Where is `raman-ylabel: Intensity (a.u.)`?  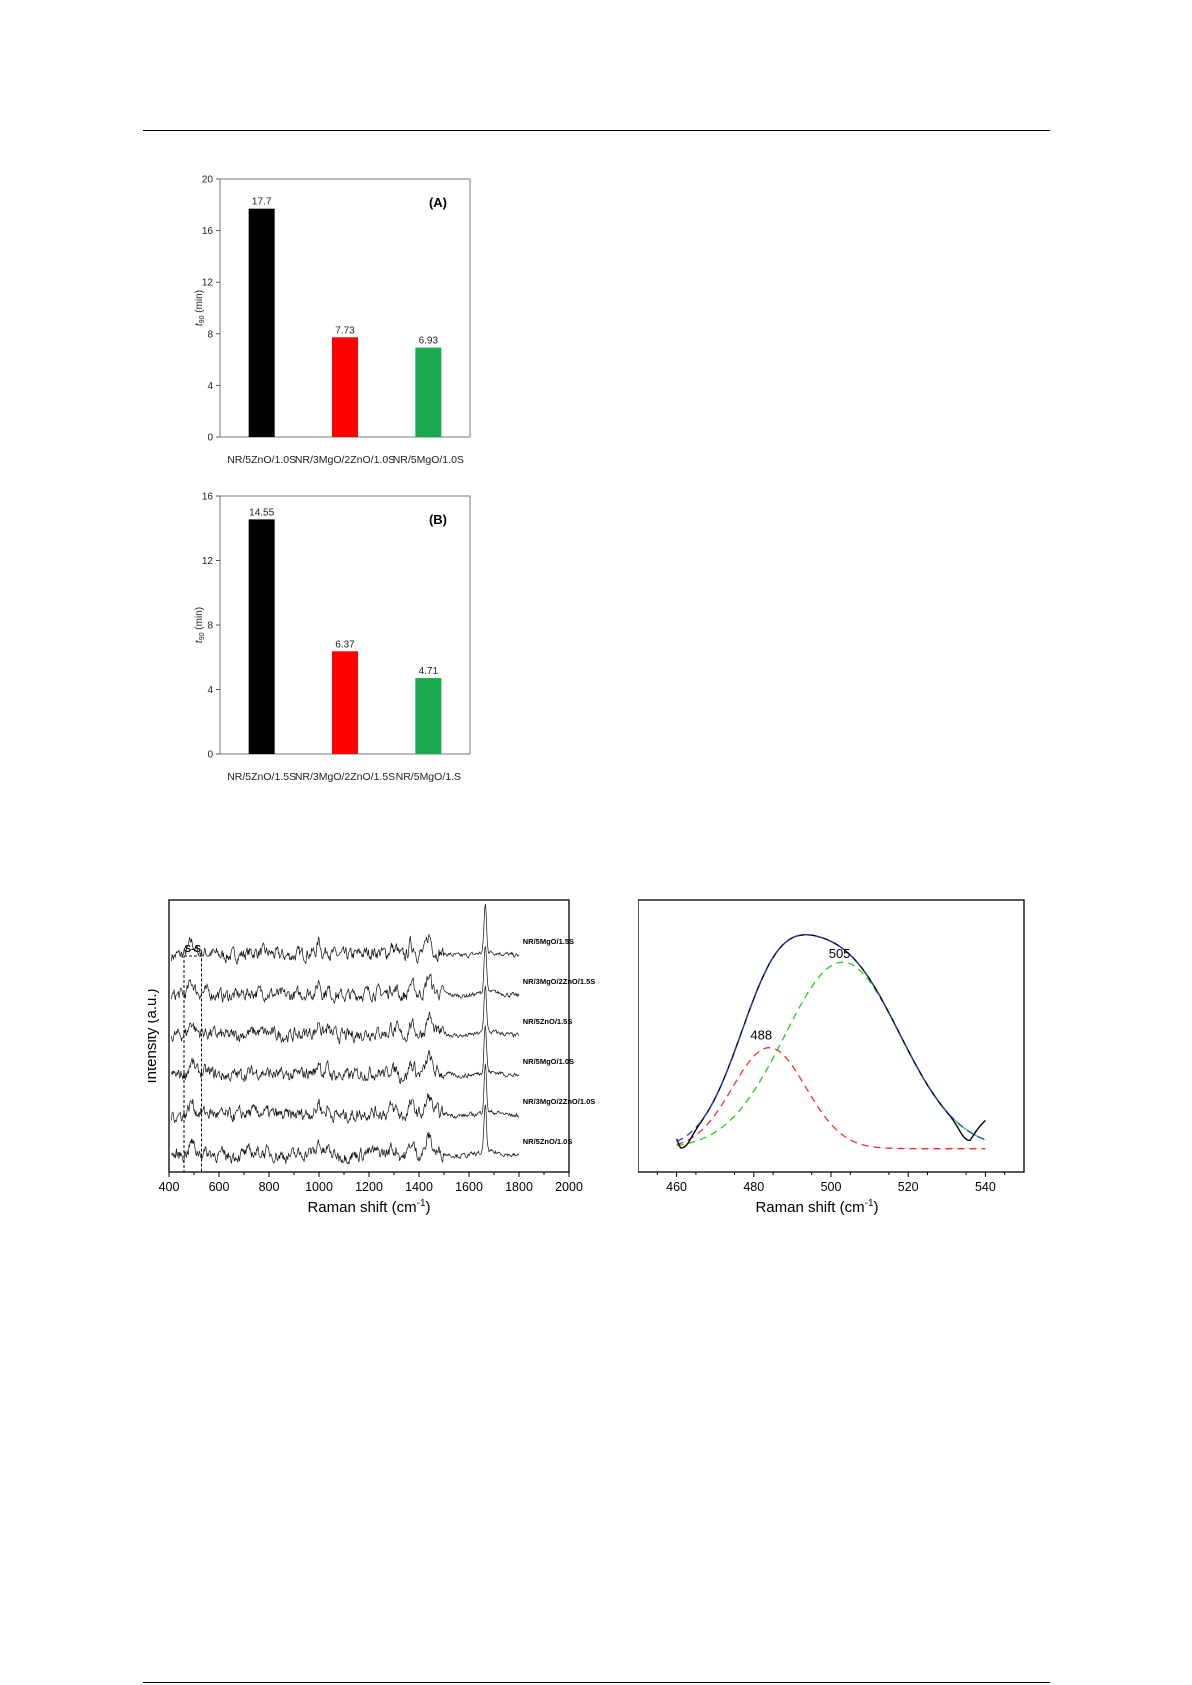
raman-ylabel: Intensity (a.u.) is located at coordinates (154, 1035).